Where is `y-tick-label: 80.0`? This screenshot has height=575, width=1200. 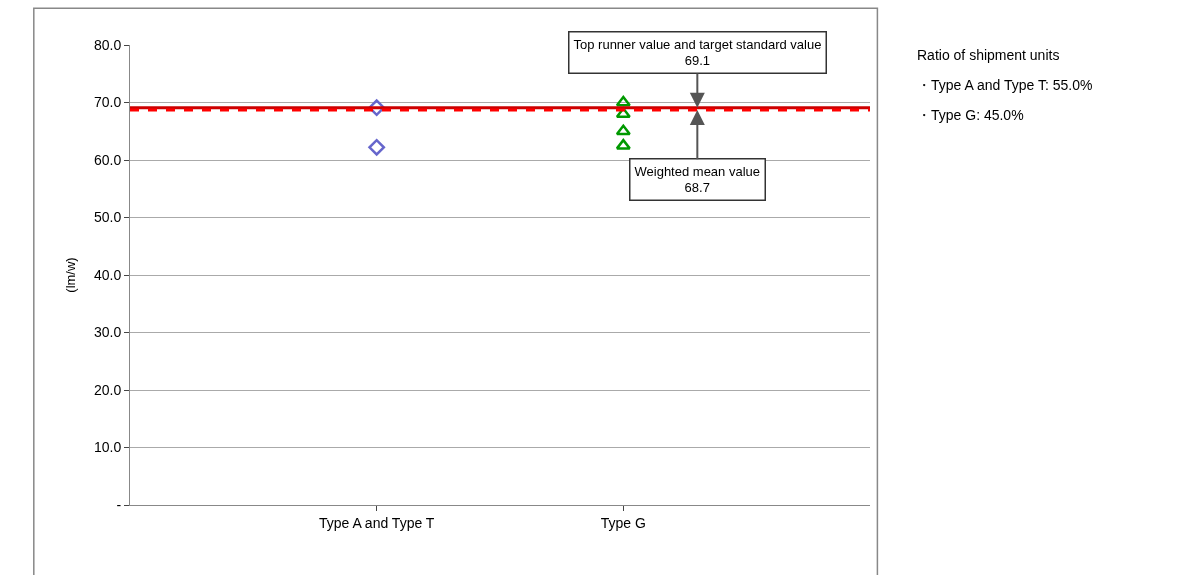 y-tick-label: 80.0 is located at coordinates (107, 44).